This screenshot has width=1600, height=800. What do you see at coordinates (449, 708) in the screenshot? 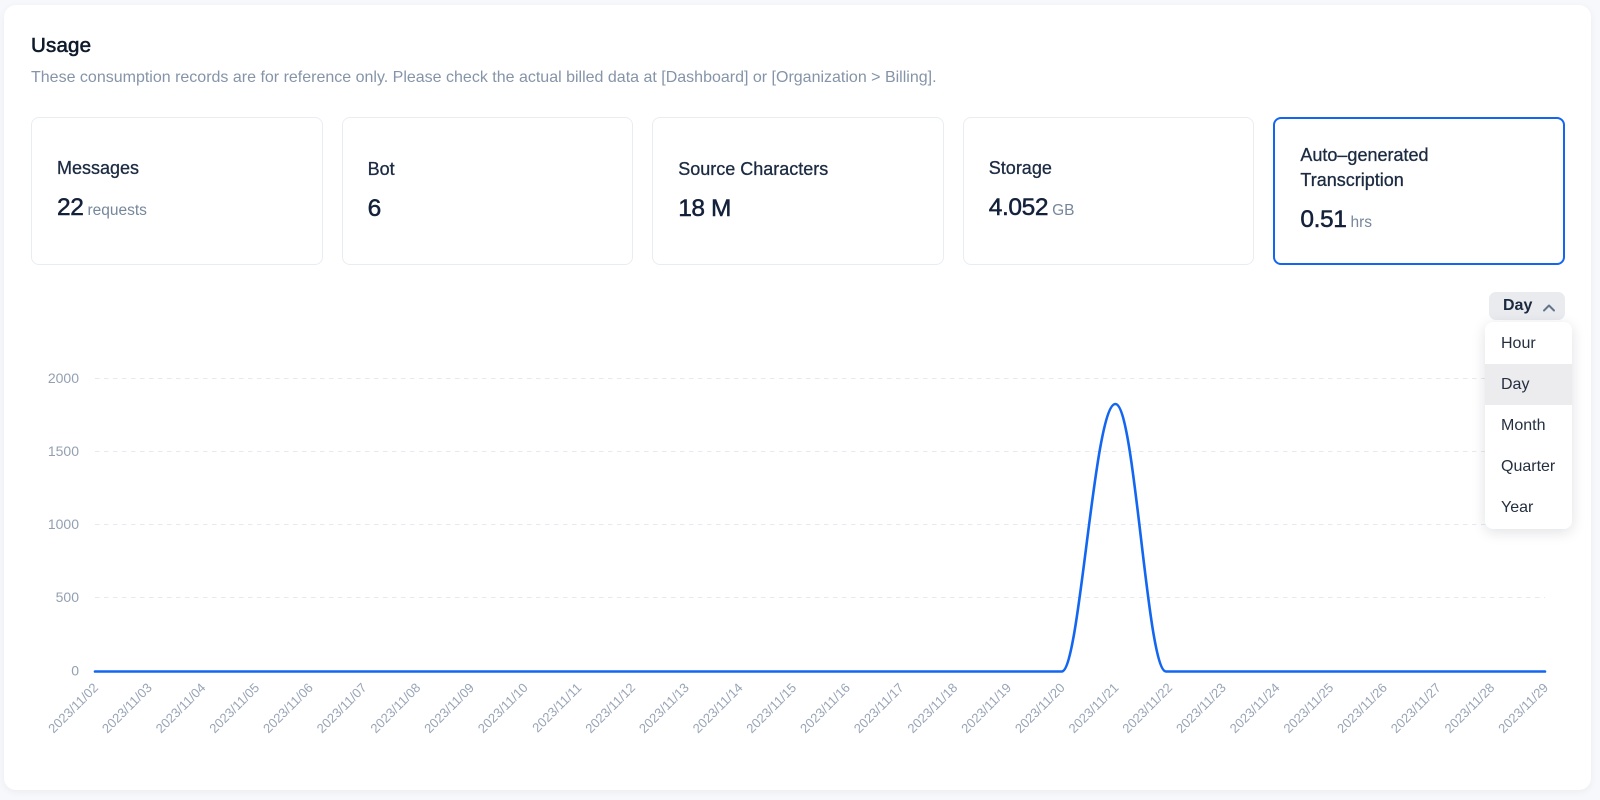
I see `svg-text: 2023/11/09` at bounding box center [449, 708].